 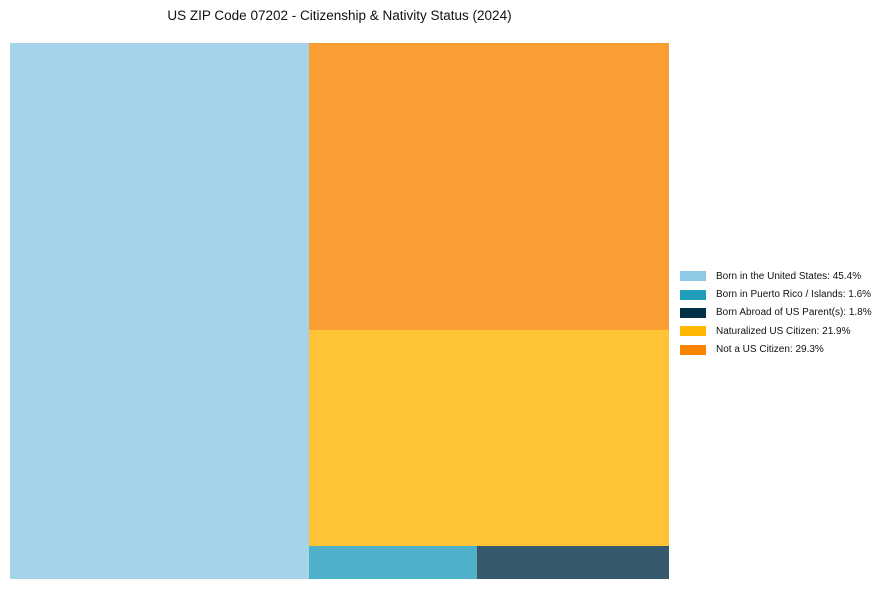 What do you see at coordinates (794, 295) in the screenshot?
I see `legend-label: Born in Puerto Rico / Islands: 1.6%` at bounding box center [794, 295].